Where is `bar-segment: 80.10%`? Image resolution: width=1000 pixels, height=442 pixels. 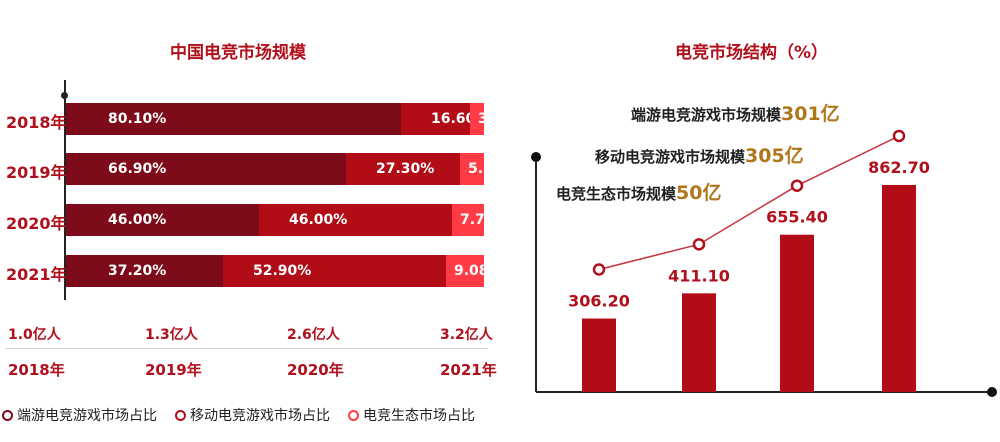 bar-segment: 80.10% is located at coordinates (233, 119).